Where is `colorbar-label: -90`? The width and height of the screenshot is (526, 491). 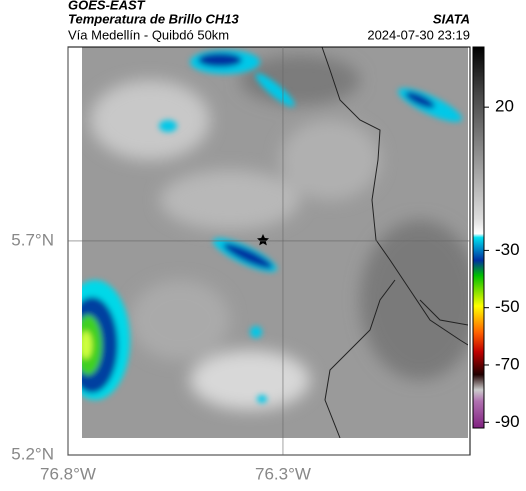
colorbar-label: -90 is located at coordinates (507, 421).